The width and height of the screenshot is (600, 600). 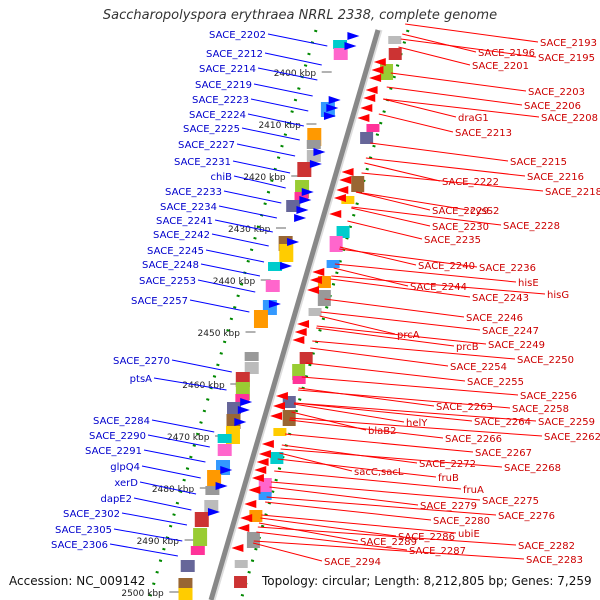 What do you see at coordinates (469, 534) in the screenshot?
I see `reverse-gene-label: ubiE` at bounding box center [469, 534].